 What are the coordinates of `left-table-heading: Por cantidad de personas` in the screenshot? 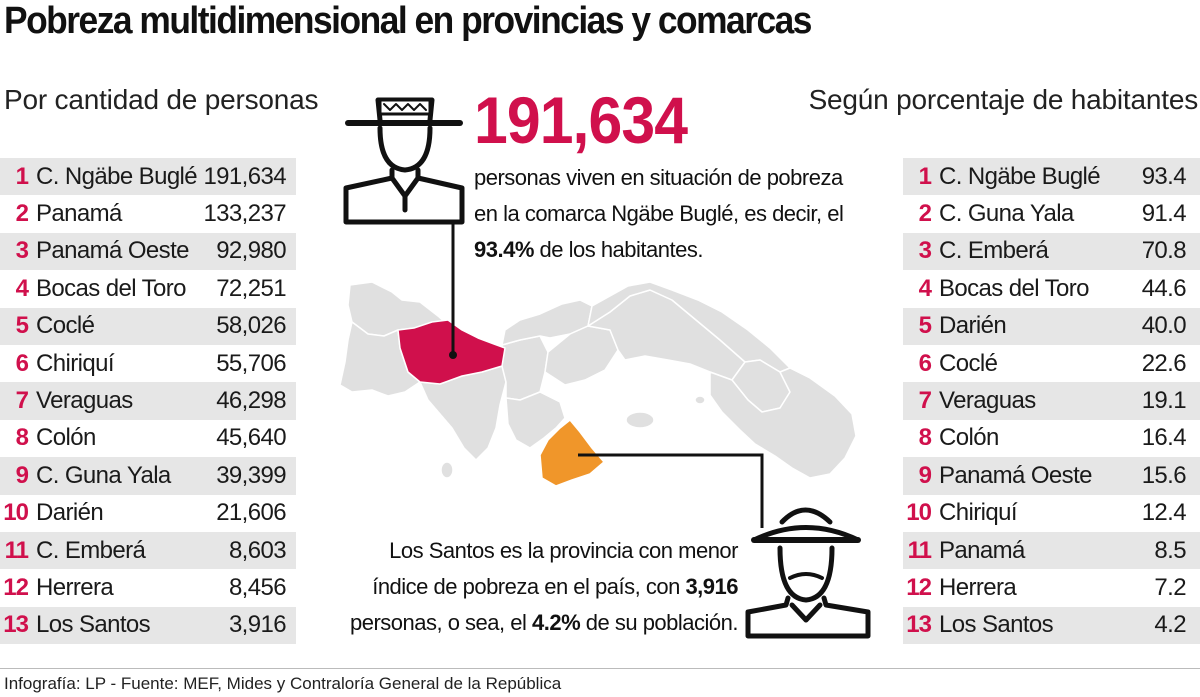 It's located at (161, 99).